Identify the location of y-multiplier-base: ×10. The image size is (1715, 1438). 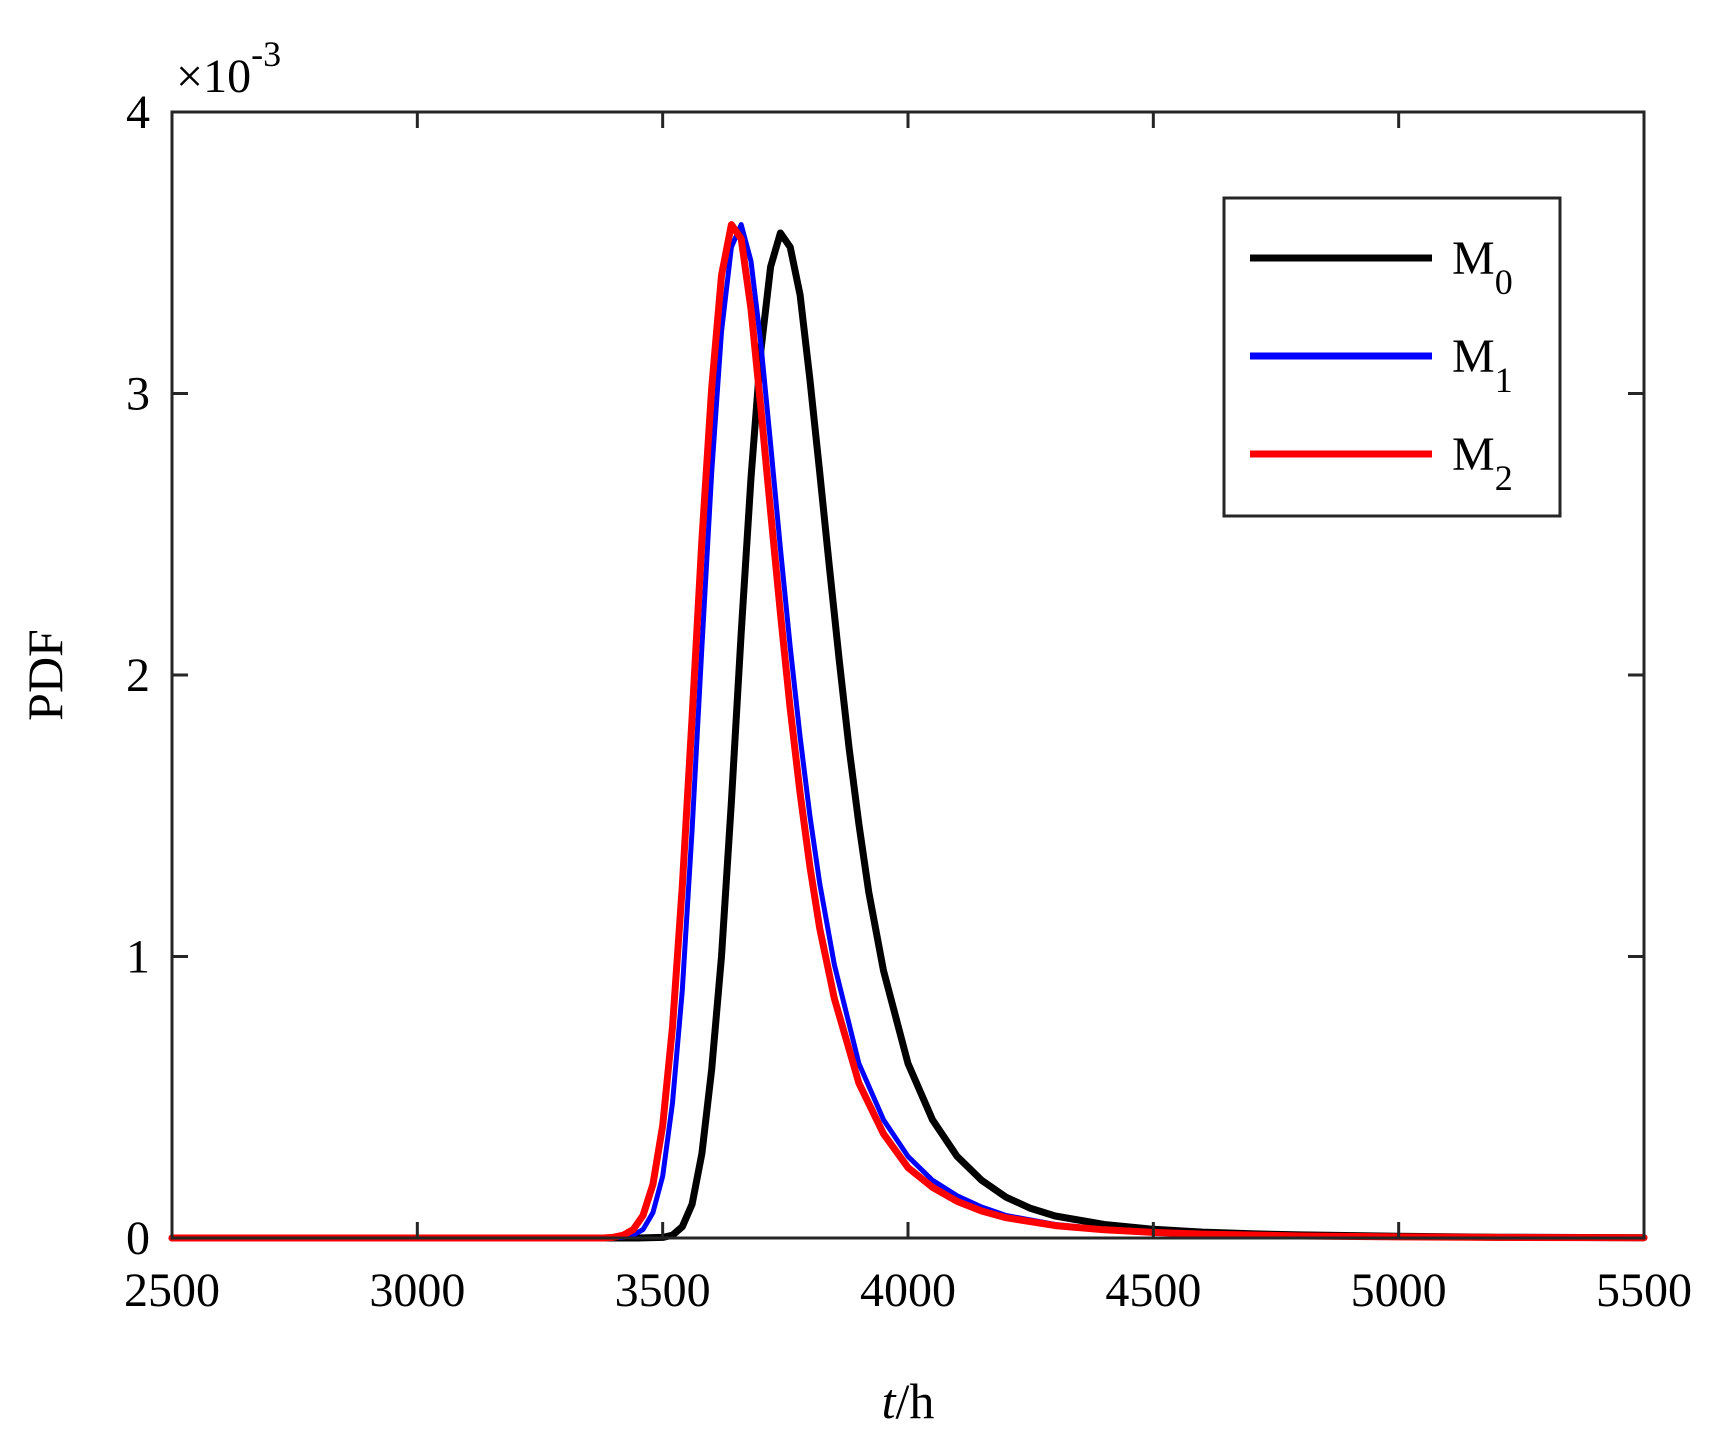
(213, 76).